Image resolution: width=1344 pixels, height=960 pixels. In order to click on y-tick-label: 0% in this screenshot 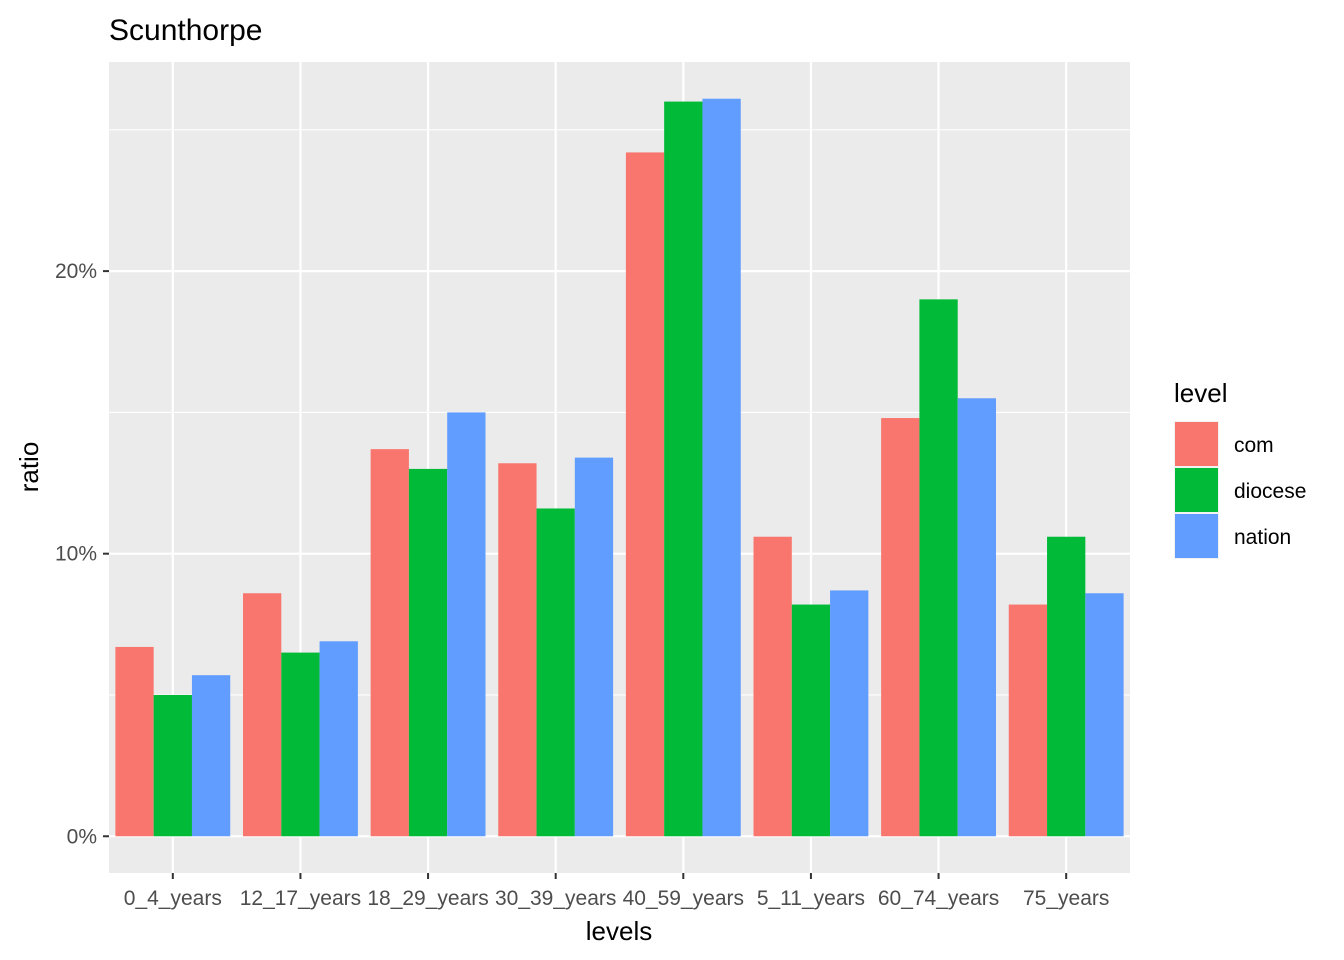, I will do `click(82, 836)`.